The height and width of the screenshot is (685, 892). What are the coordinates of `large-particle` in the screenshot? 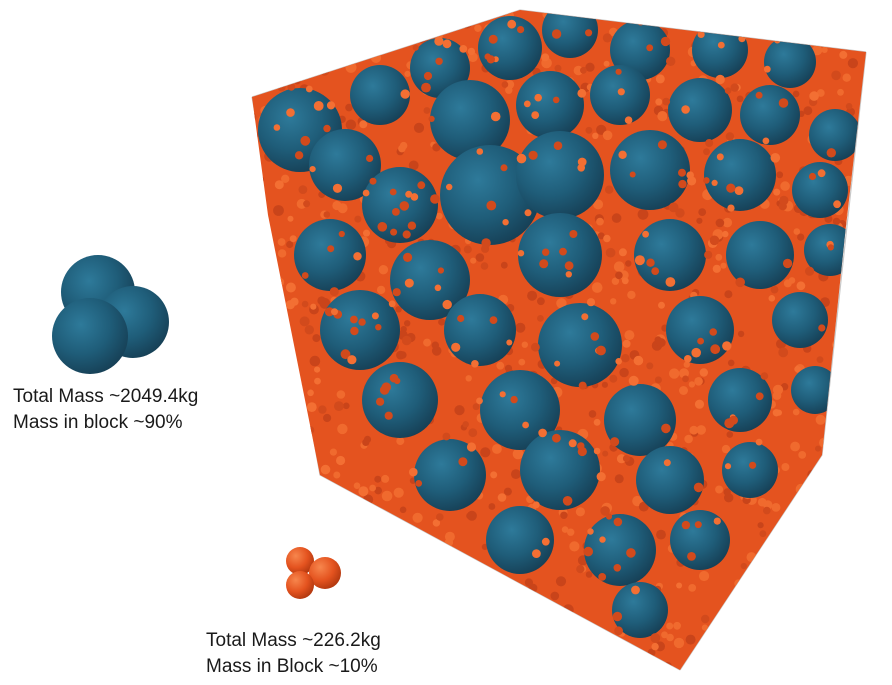 It's located at (640, 50).